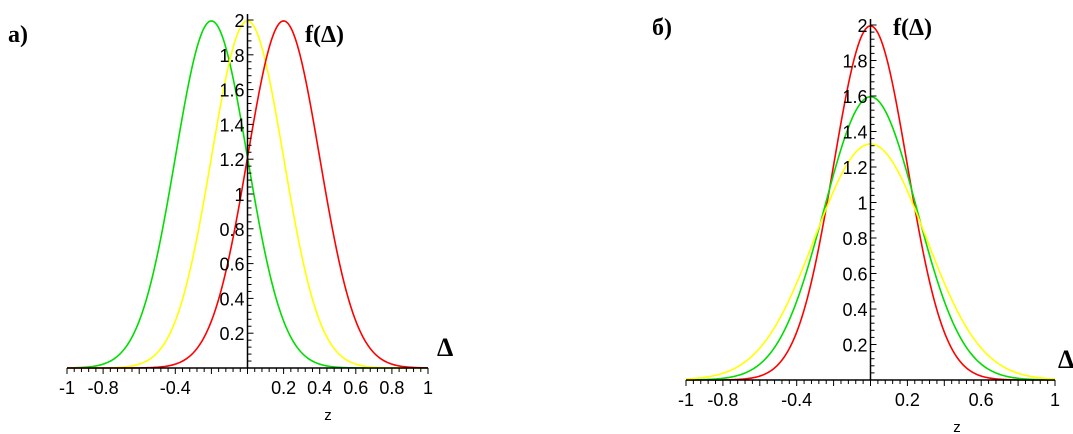 This screenshot has width=1073, height=434. I want to click on x-axis-title-b: z, so click(957, 426).